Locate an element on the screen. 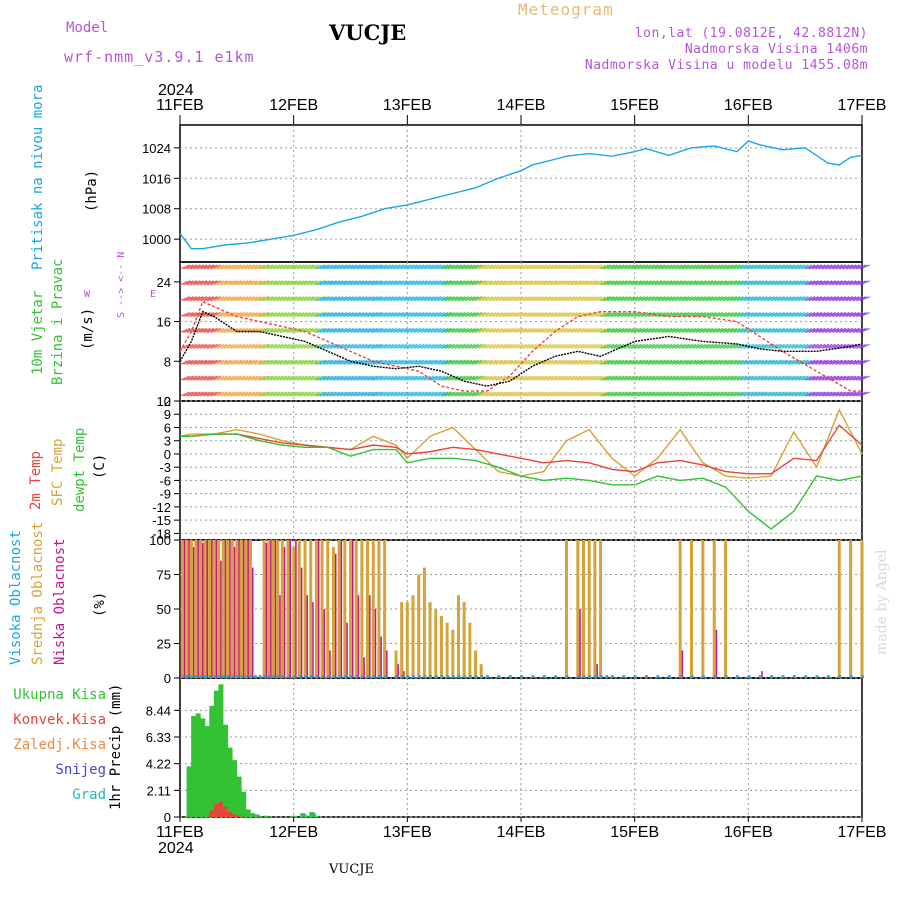 This screenshot has height=900, width=900. pressure-ytick-label: 1024 is located at coordinates (156, 148).